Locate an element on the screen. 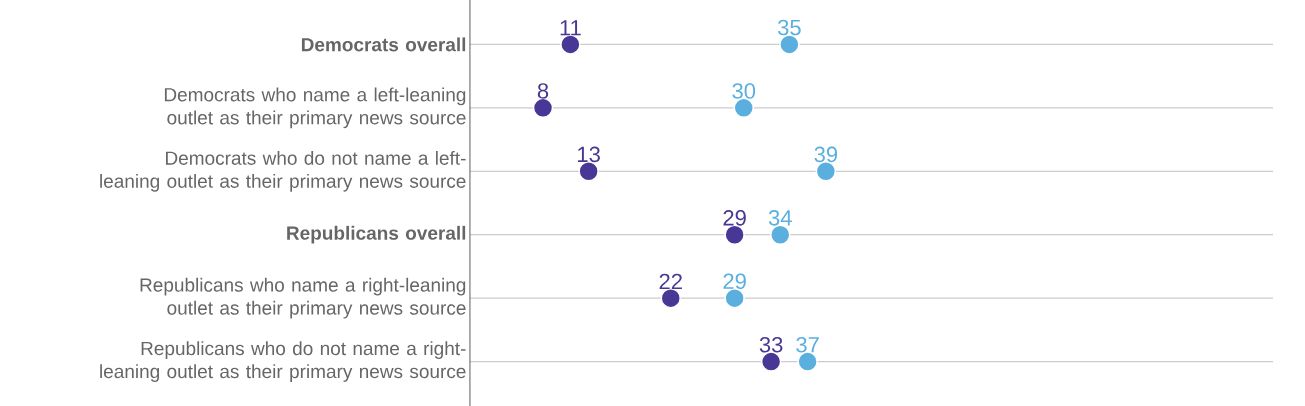 The width and height of the screenshot is (1305, 406). y-tick-label: Republicans who name a right-leaning outlet as their primary news source is located at coordinates (303, 298).